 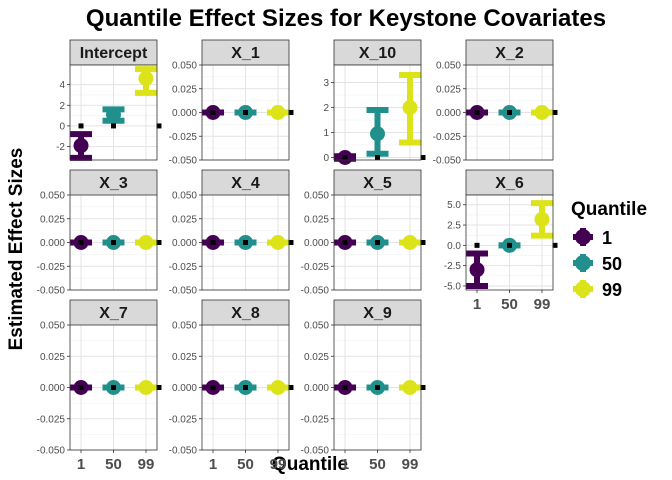 I want to click on panel-x-10: X_10 0 1 2 3, so click(x=374, y=102).